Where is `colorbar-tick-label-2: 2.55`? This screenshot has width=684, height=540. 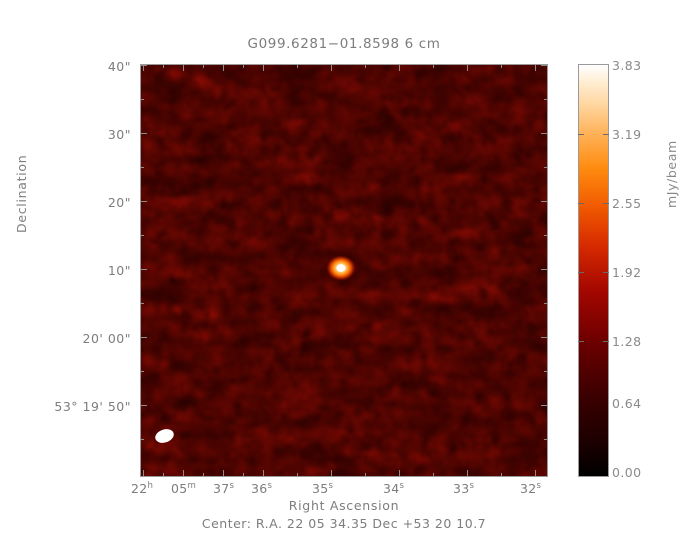
colorbar-tick-label-2: 2.55 is located at coordinates (627, 203).